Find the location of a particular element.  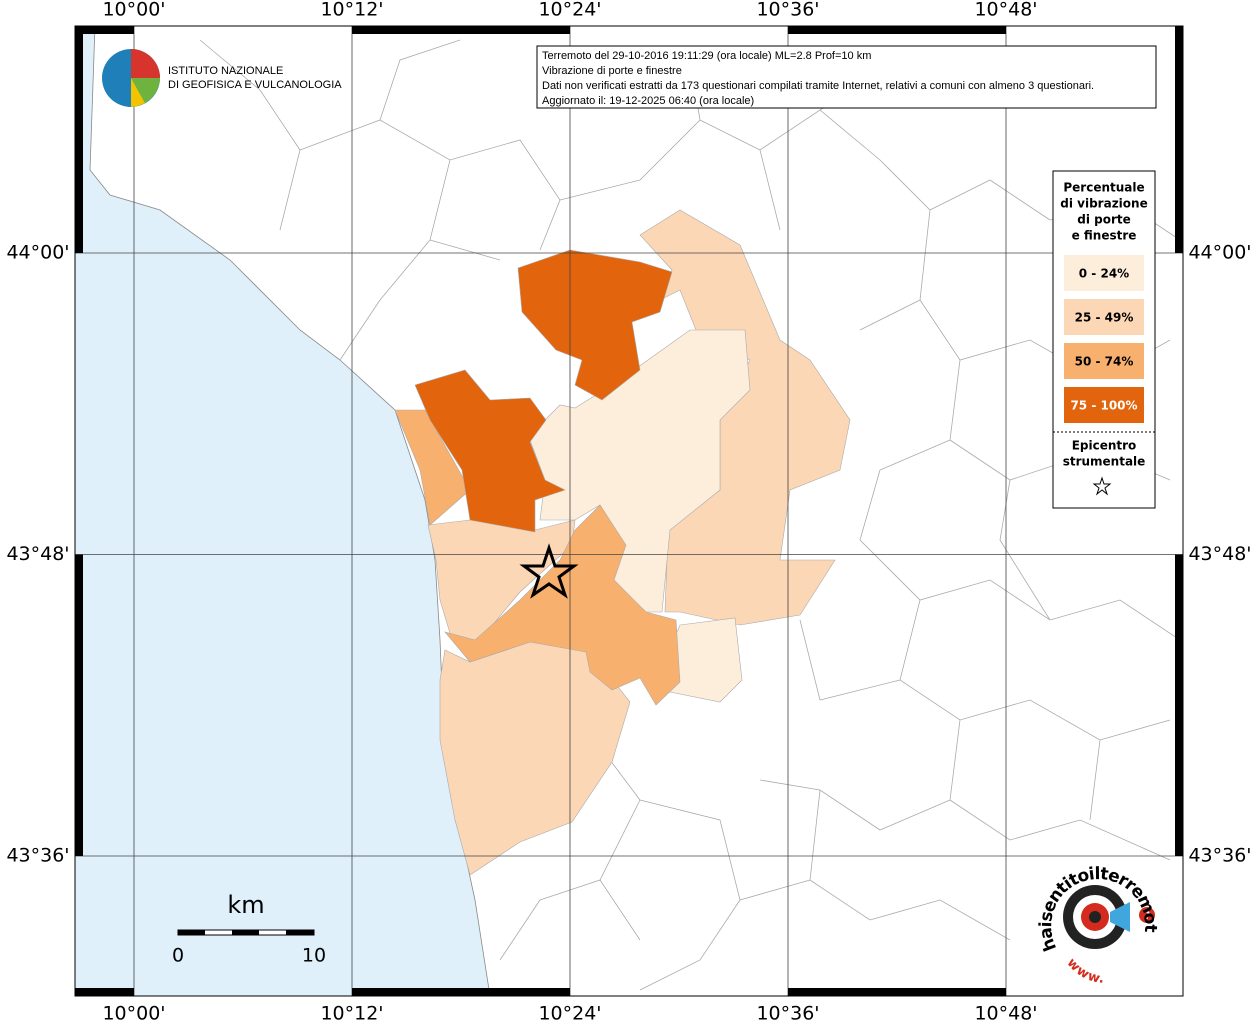

legend-label: 0 - 24% is located at coordinates (1104, 274).